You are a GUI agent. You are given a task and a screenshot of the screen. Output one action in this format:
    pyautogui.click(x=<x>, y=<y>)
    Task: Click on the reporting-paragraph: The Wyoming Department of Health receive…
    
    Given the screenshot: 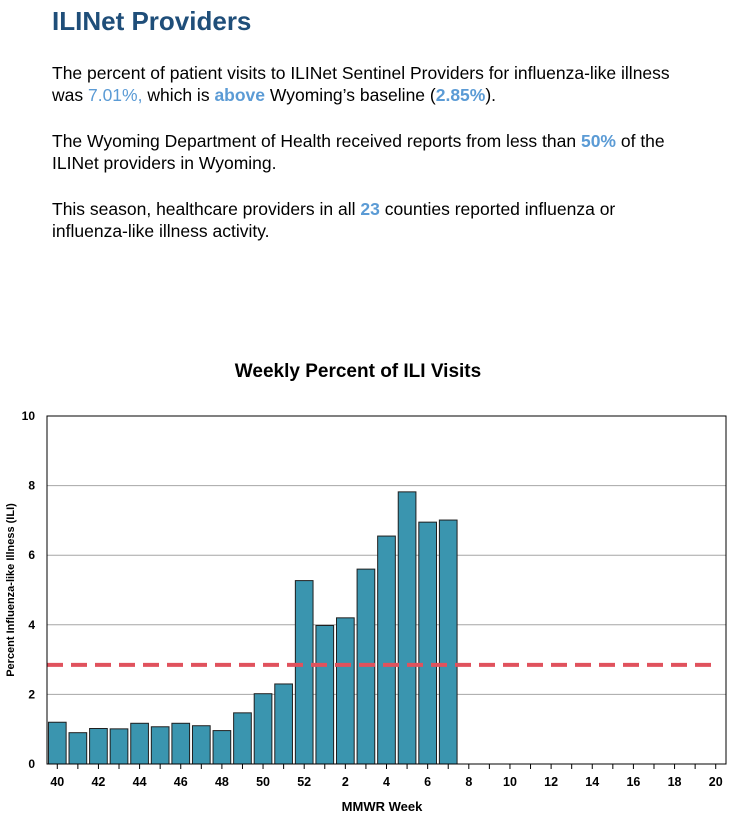 What is the action you would take?
    pyautogui.click(x=372, y=152)
    